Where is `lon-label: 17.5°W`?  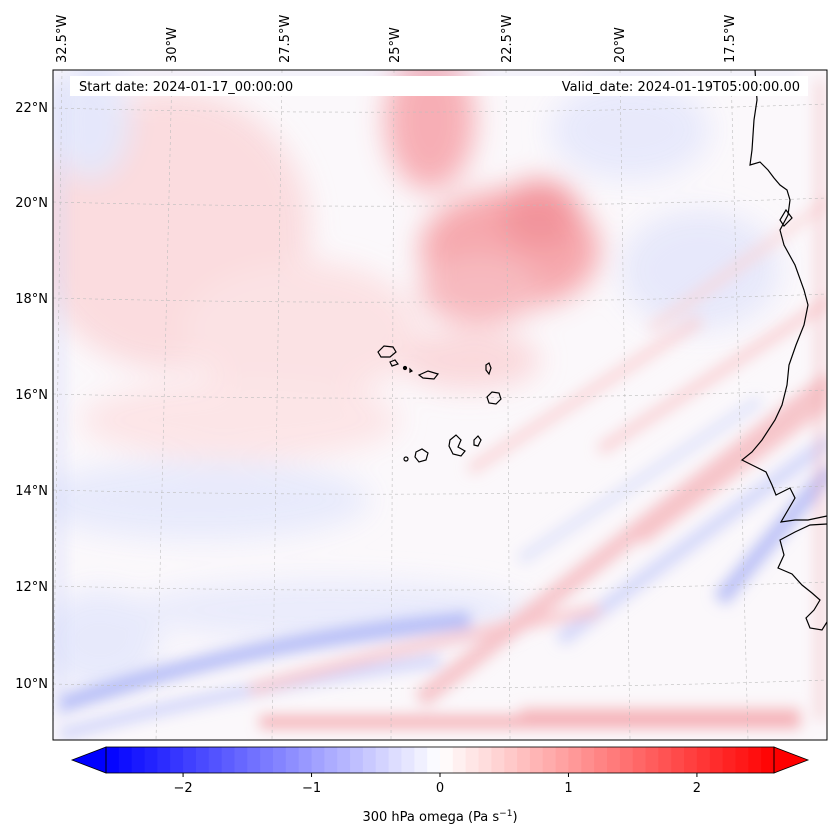 lon-label: 17.5°W is located at coordinates (730, 39).